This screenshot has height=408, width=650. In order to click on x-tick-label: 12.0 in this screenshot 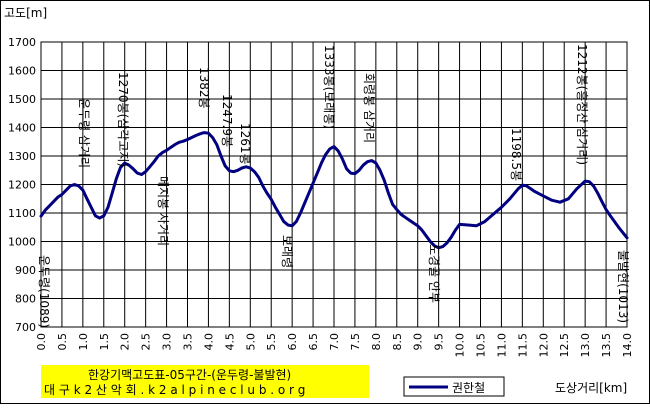, I will do `click(543, 345)`.